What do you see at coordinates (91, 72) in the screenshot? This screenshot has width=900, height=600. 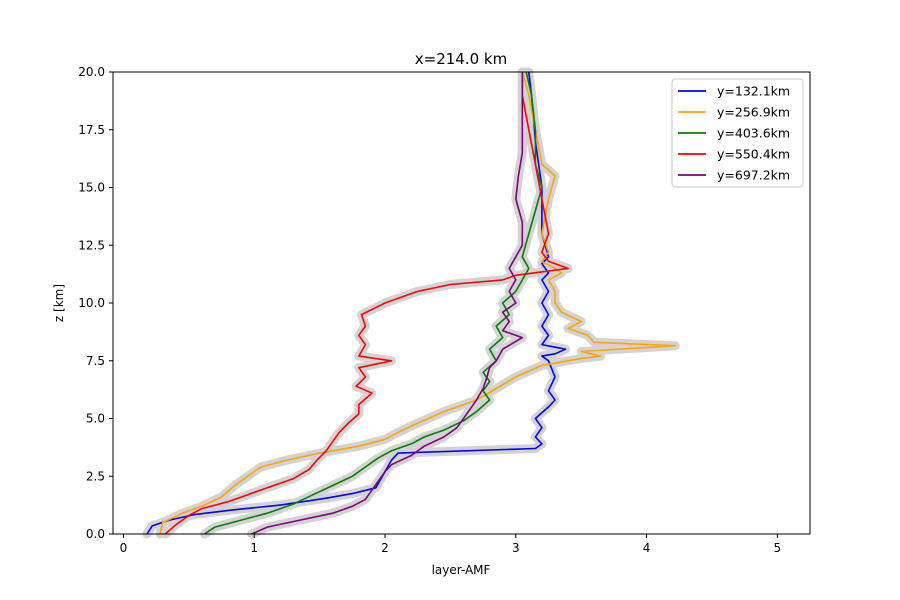 I see `y-tick-label: 20.0` at bounding box center [91, 72].